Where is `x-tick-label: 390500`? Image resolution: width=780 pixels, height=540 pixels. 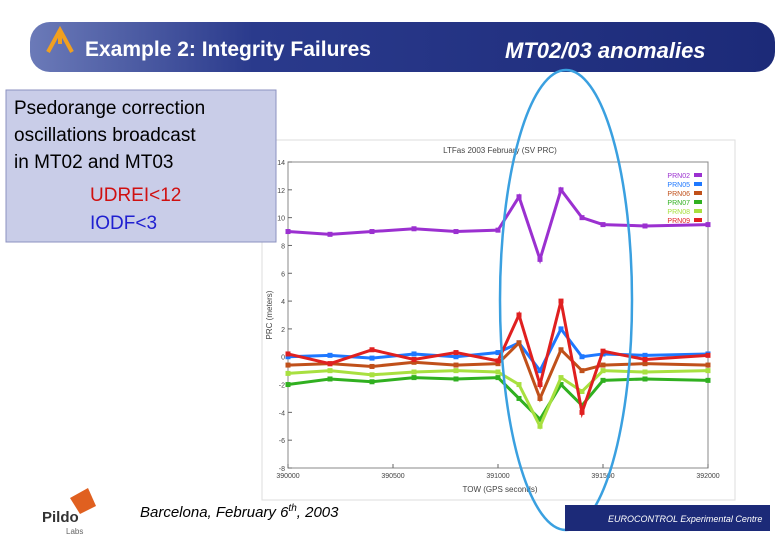 x-tick-label: 390500 is located at coordinates (392, 476).